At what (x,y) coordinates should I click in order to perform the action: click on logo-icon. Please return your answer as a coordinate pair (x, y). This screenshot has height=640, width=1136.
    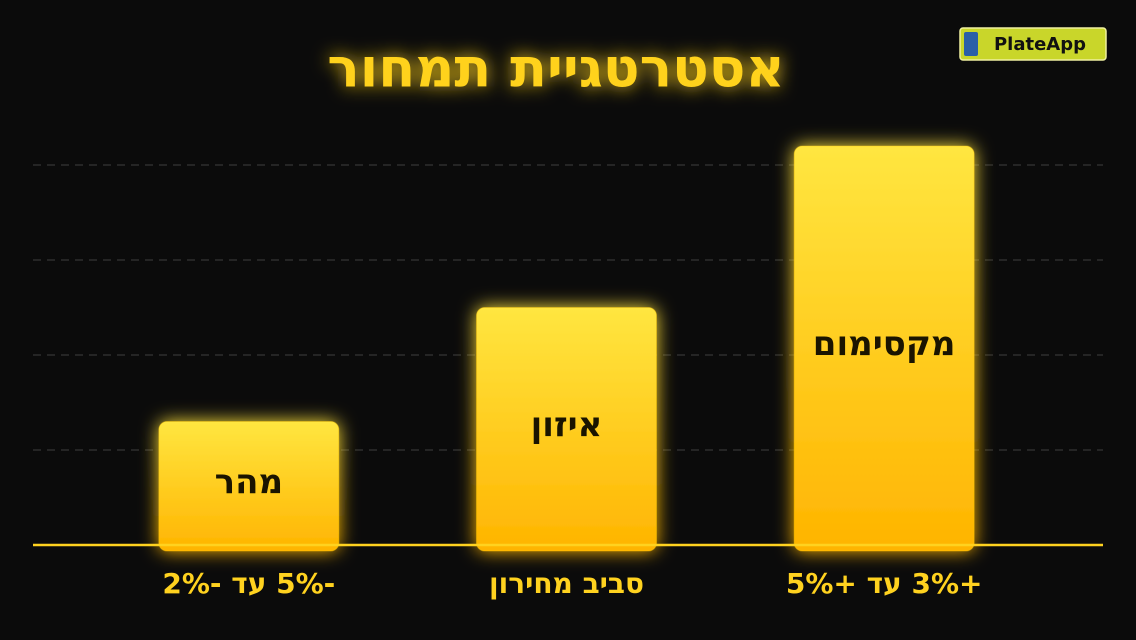
    Looking at the image, I should click on (971, 44).